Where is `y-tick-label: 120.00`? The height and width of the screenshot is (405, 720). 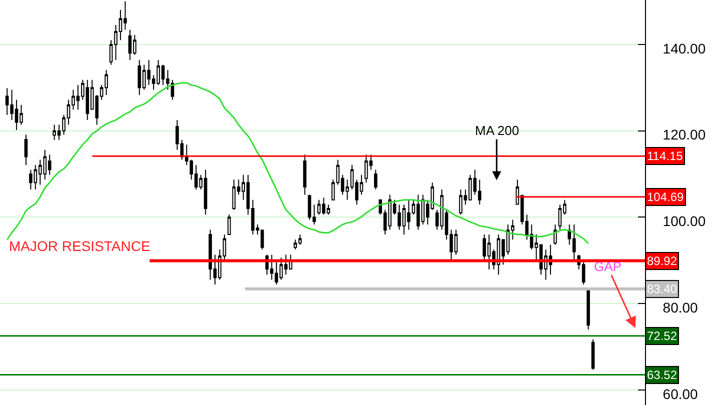 y-tick-label: 120.00 is located at coordinates (684, 134).